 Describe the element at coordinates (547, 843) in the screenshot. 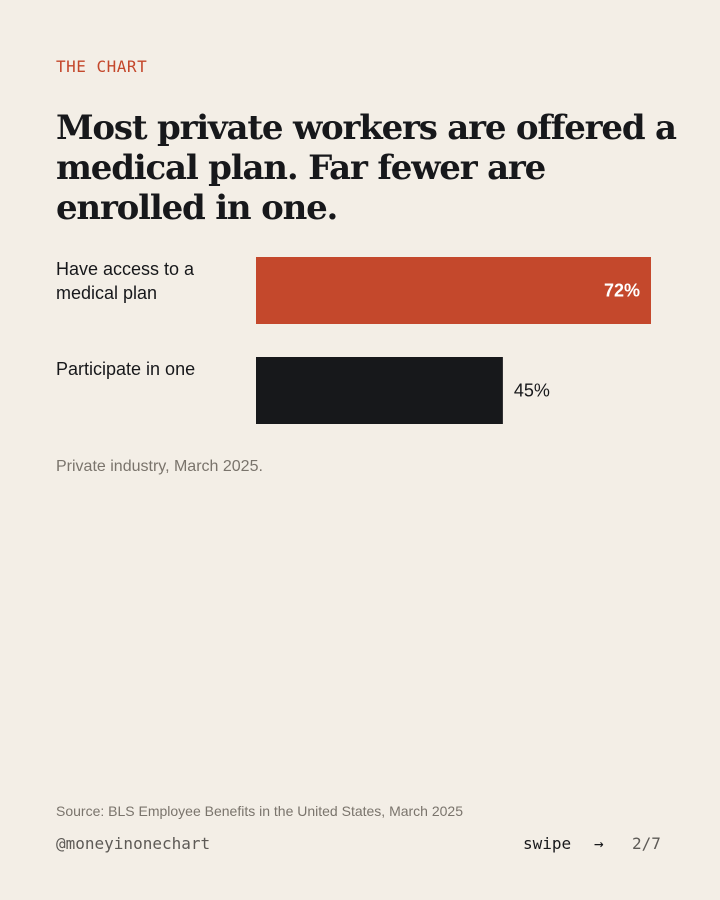

I see `swipe-label: swipe` at that location.